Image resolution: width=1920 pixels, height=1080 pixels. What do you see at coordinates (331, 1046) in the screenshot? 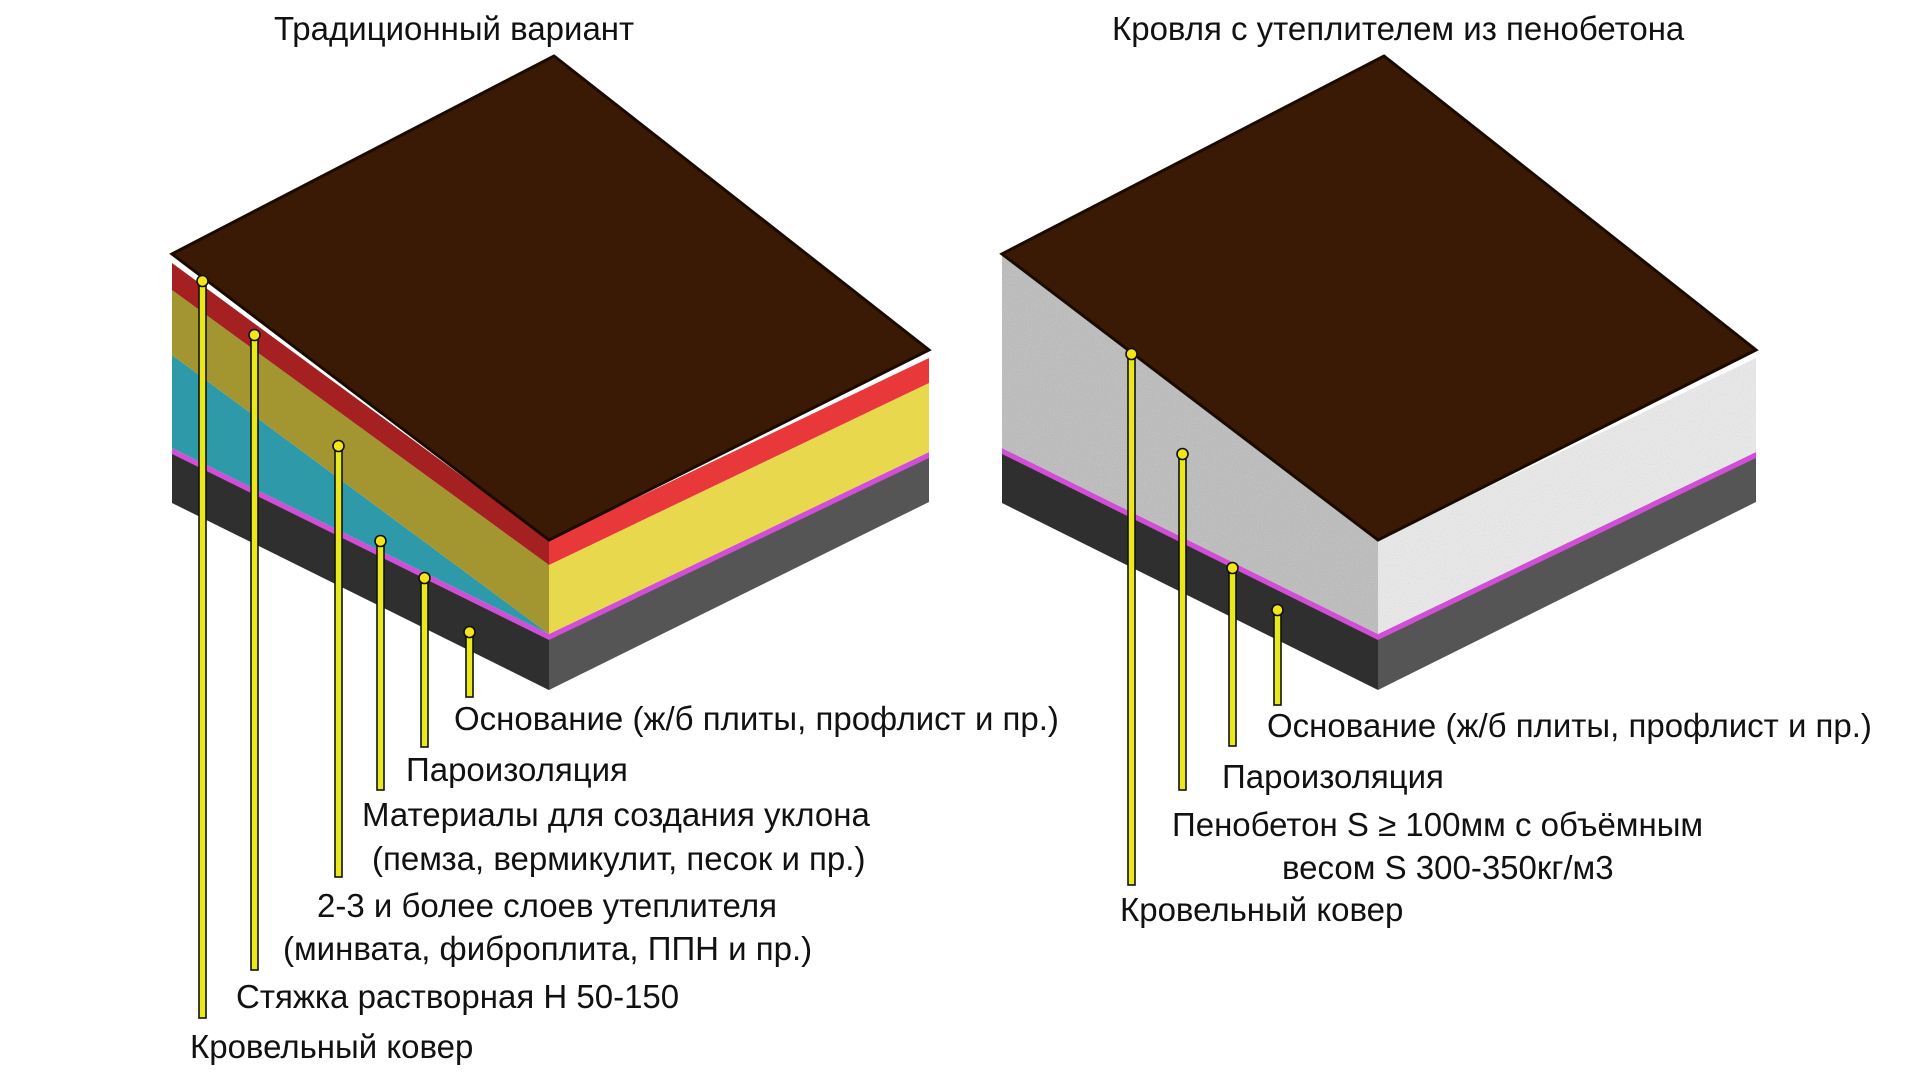
I see `label-roof-membrane: Кровельный ковер` at bounding box center [331, 1046].